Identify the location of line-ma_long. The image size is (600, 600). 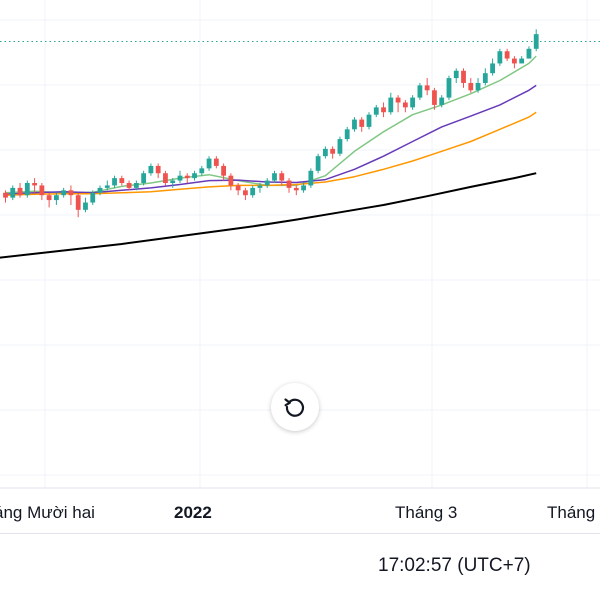
(268, 215).